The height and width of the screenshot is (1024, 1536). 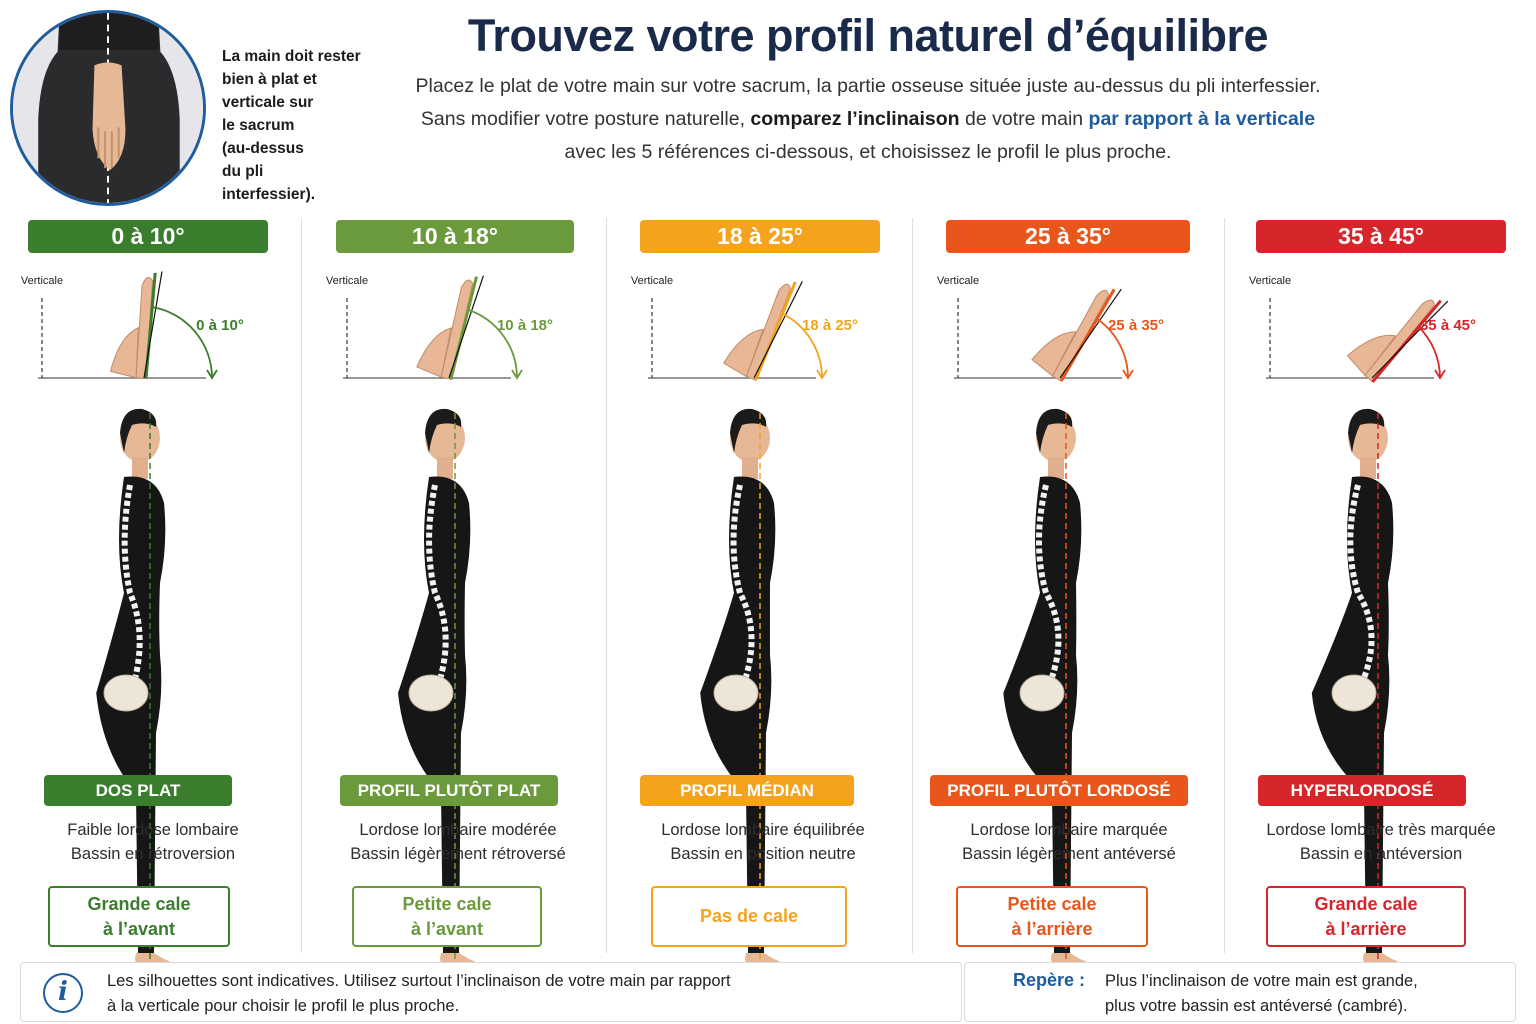 What do you see at coordinates (153, 830) in the screenshot?
I see `lordose-description: Faible lordose lombaire` at bounding box center [153, 830].